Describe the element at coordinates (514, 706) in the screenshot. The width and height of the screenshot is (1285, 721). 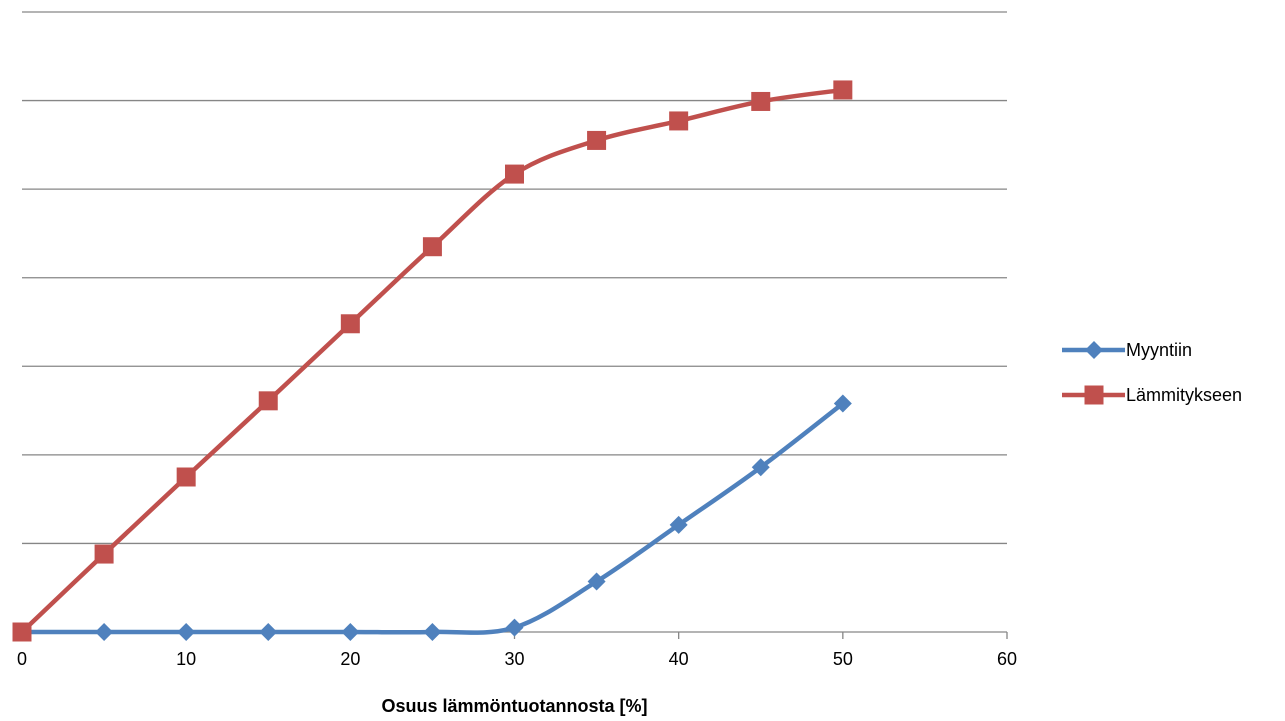
I see `x-axis-label: Osuus lämmöntuotannosta [%]` at that location.